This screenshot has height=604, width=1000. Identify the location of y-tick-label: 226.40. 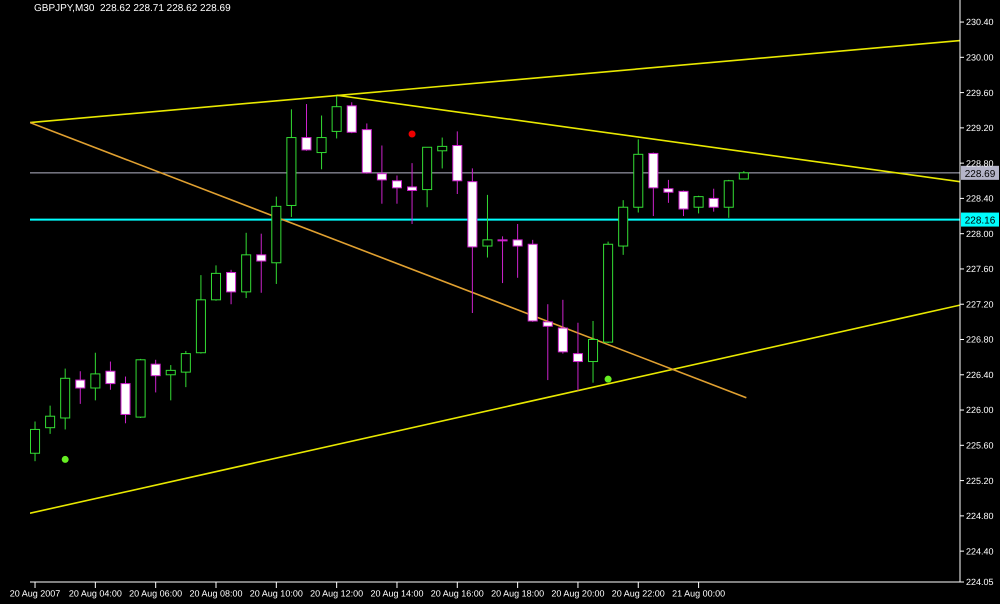
(980, 375).